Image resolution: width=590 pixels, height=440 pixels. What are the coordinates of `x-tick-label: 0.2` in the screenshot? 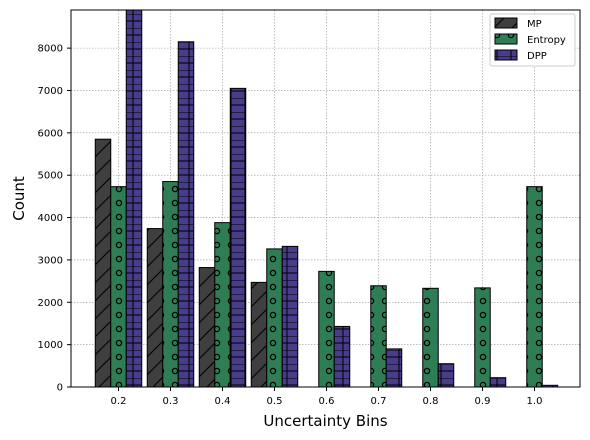 It's located at (119, 401).